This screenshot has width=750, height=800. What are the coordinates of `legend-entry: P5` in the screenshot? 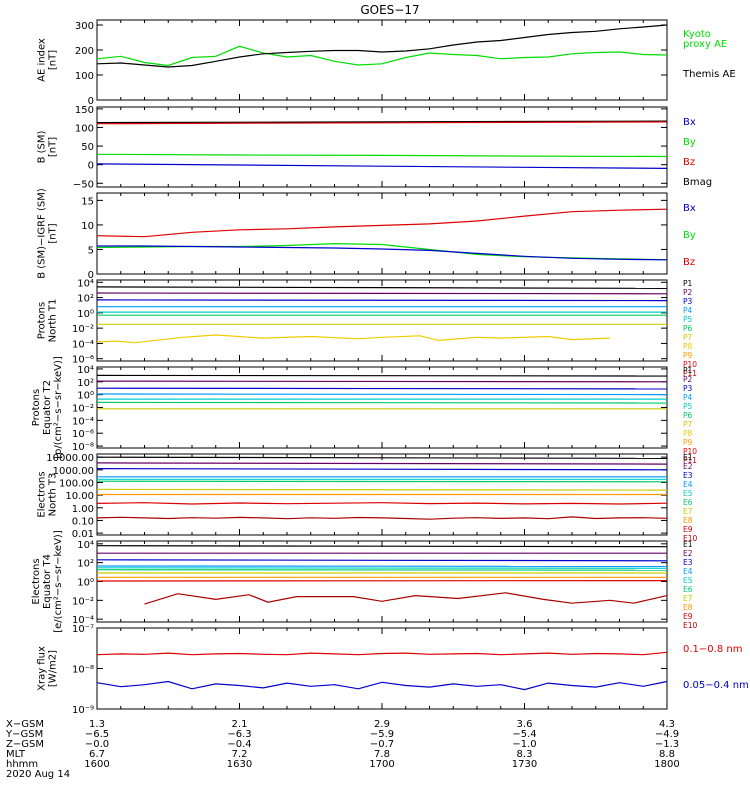 It's located at (688, 406).